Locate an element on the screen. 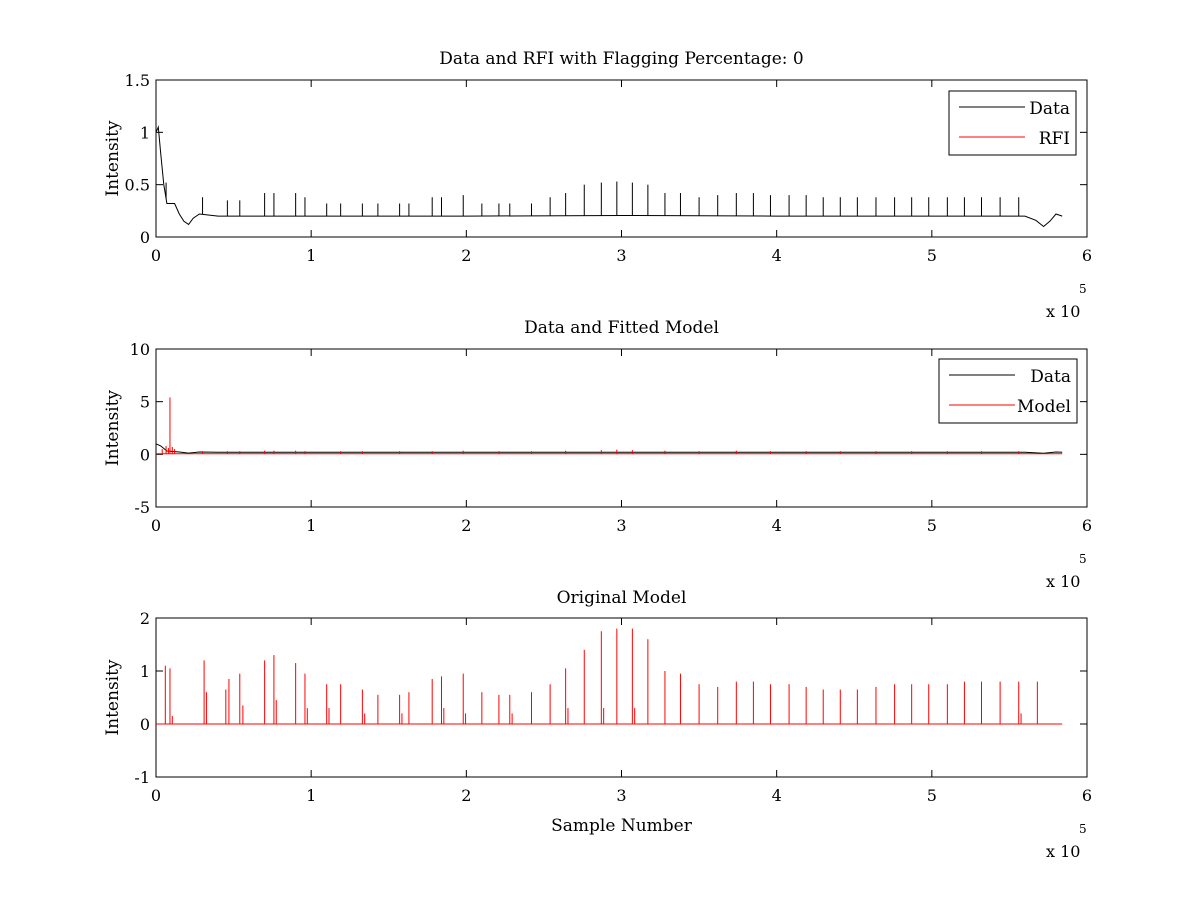 The height and width of the screenshot is (900, 1200). y-tick-label: 1.5 is located at coordinates (137, 80).